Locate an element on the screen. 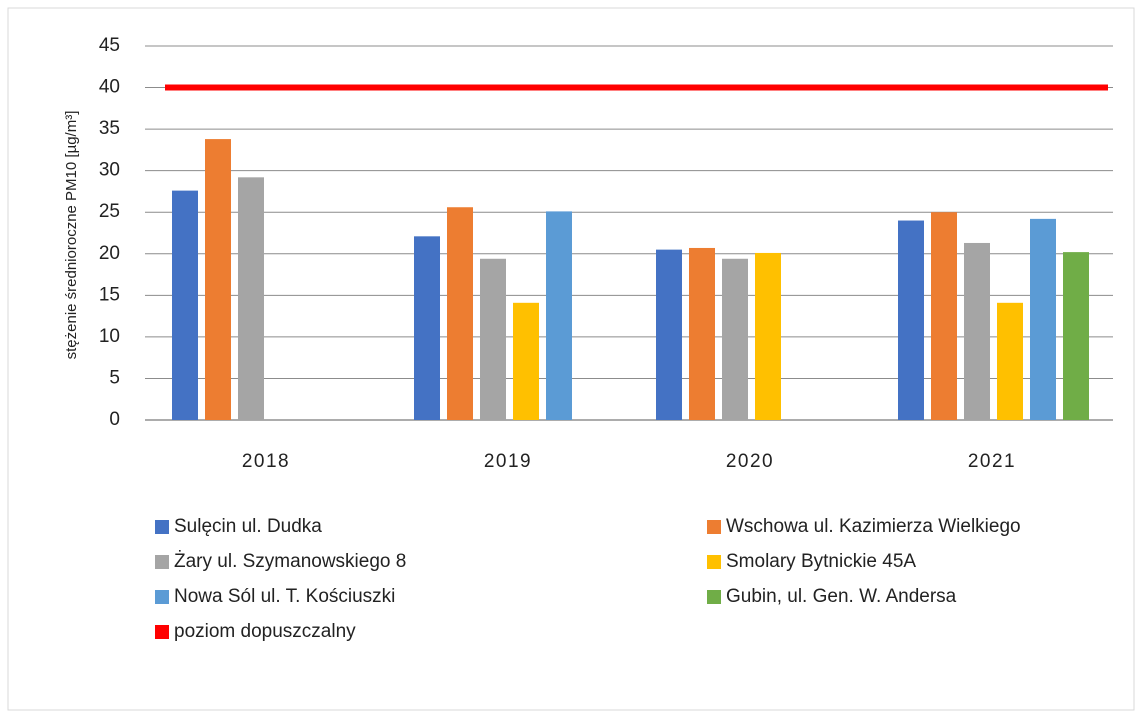 This screenshot has width=1143, height=723. y-tick-label: 25 is located at coordinates (109, 211).